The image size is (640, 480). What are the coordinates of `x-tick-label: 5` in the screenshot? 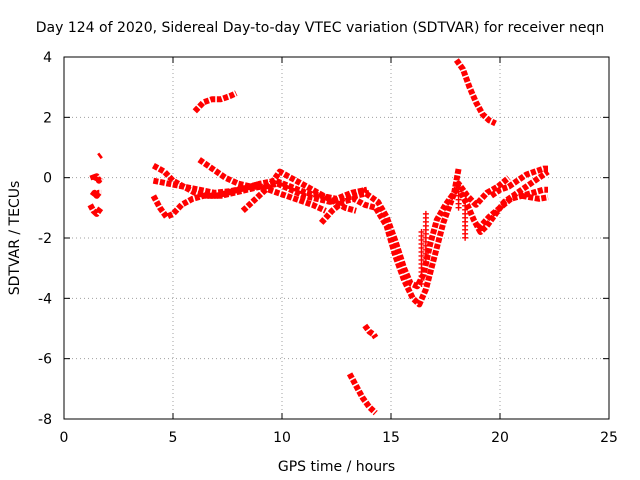 It's located at (173, 438).